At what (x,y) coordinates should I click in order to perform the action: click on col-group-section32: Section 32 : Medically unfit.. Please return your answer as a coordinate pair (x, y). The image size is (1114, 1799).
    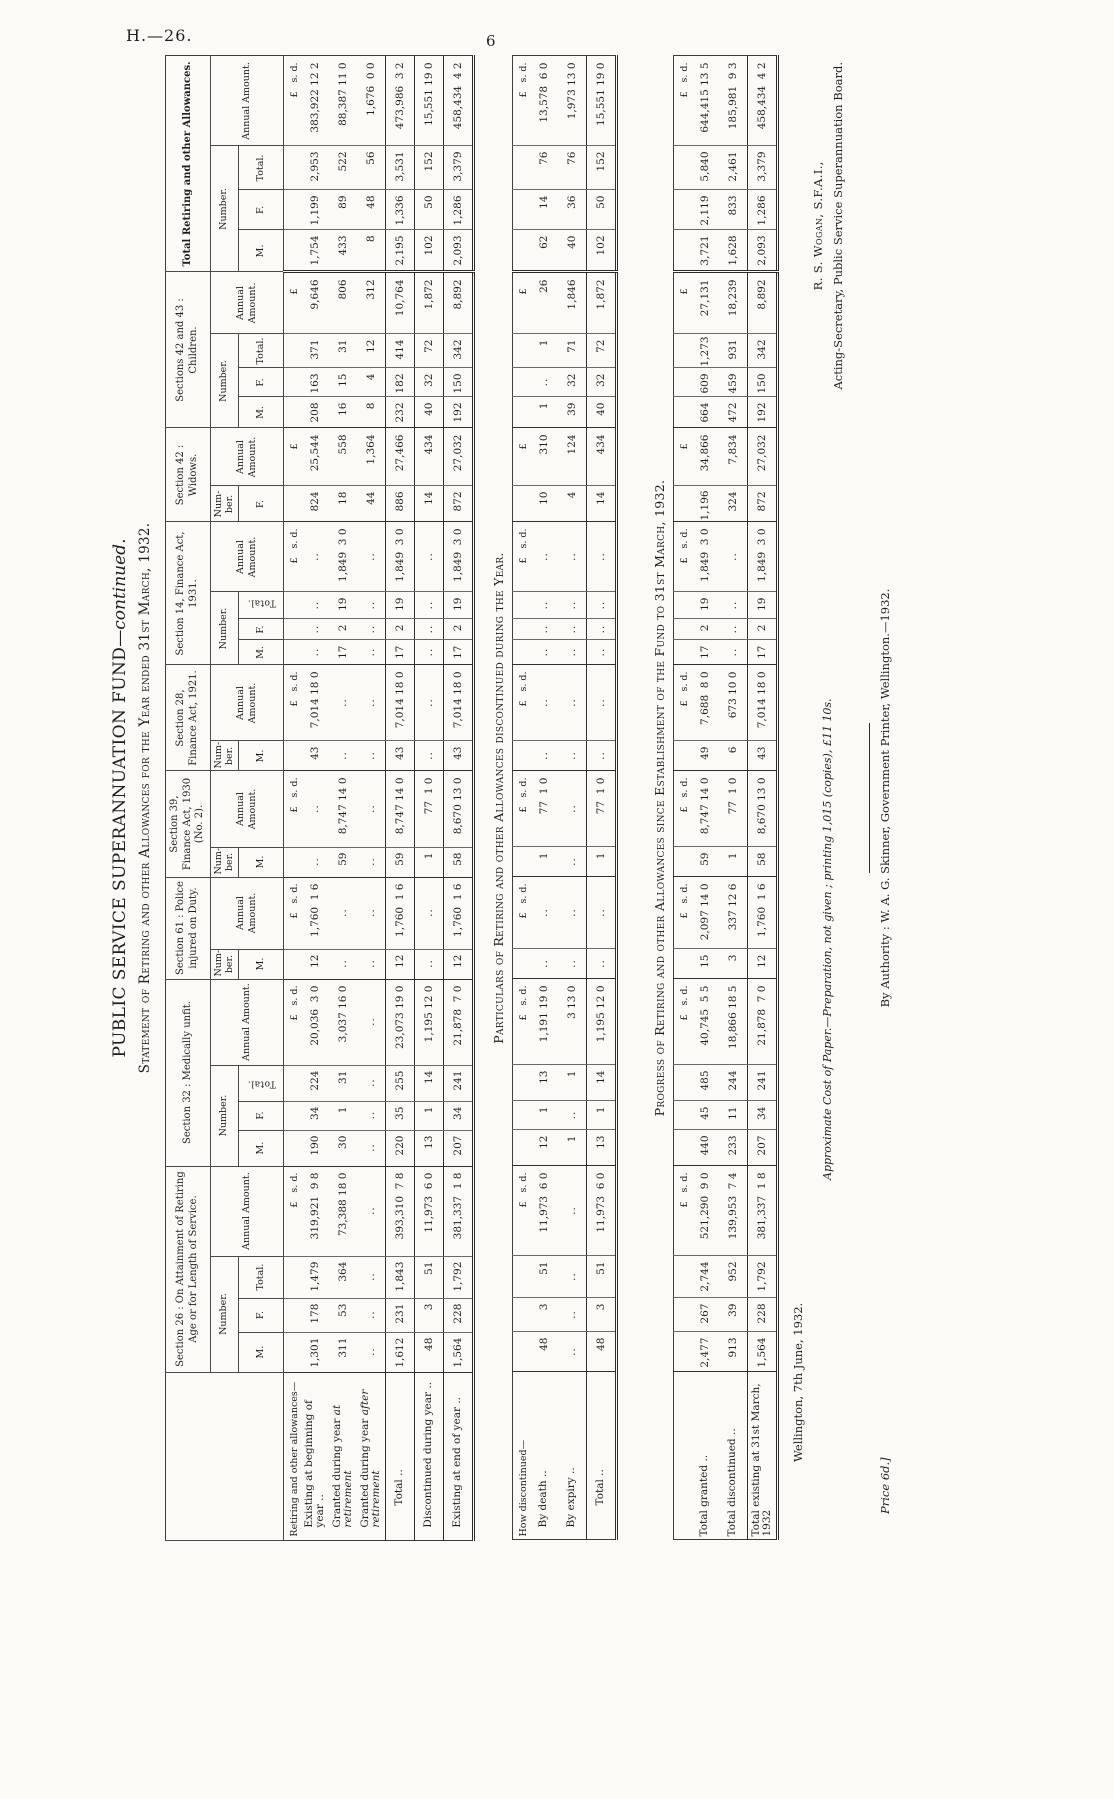
    Looking at the image, I should click on (187, 1073).